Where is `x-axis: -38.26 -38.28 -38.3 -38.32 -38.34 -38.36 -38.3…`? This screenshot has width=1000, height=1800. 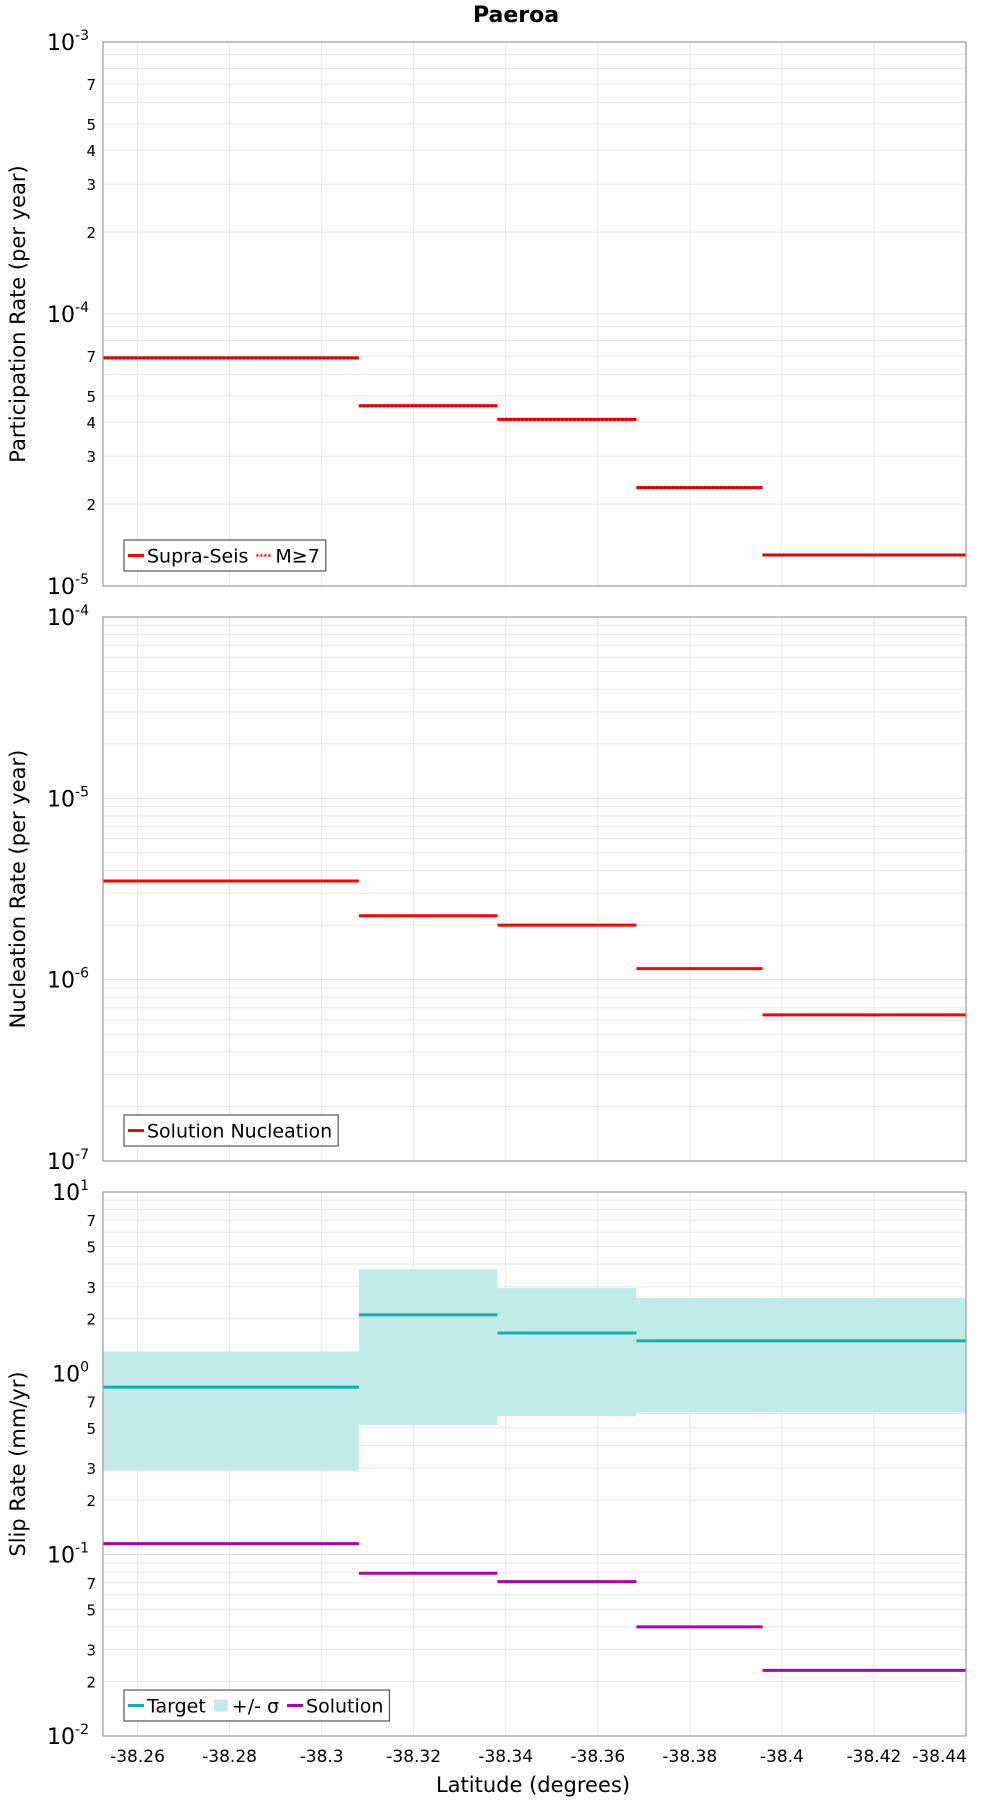 x-axis: -38.26 -38.28 -38.3 -38.32 -38.34 -38.36 -38.3… is located at coordinates (538, 1757).